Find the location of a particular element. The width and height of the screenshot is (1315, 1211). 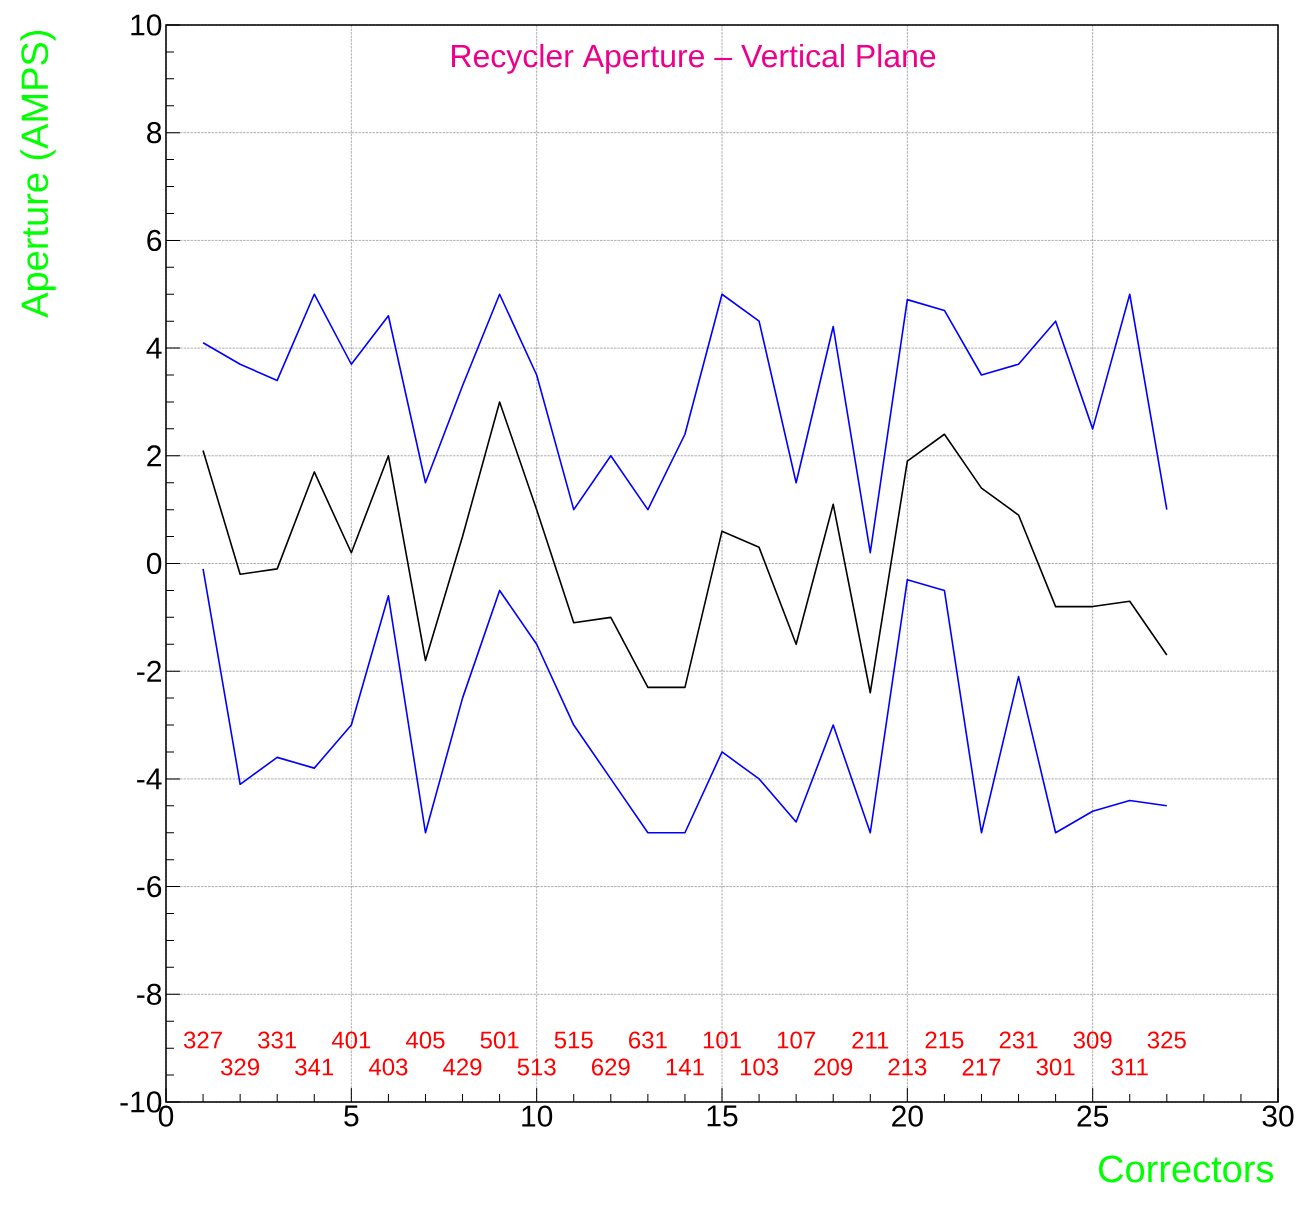

x-tick-label: 30 is located at coordinates (1278, 1116).